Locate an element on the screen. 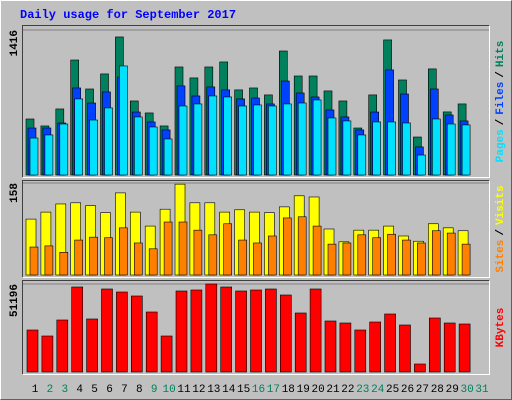 The height and width of the screenshot is (400, 512). x-tick-label: 14 is located at coordinates (229, 390).